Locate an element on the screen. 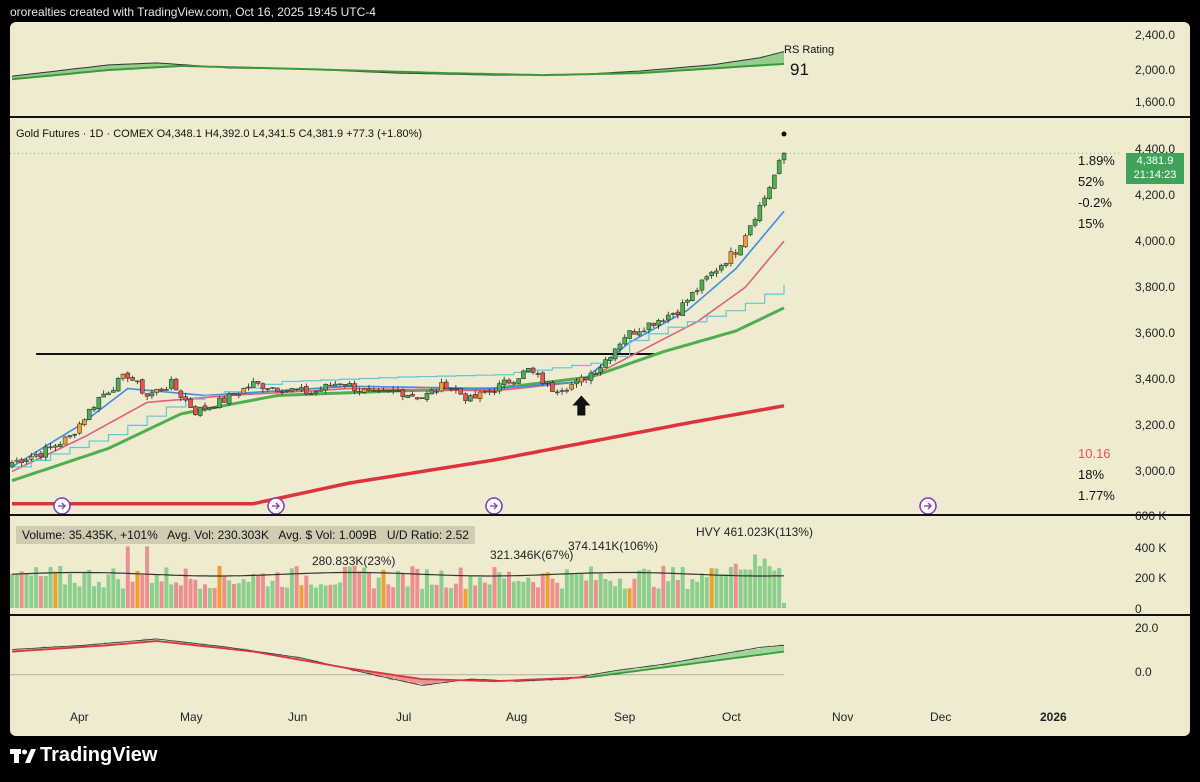  stat-value: -0.2% is located at coordinates (1095, 202).